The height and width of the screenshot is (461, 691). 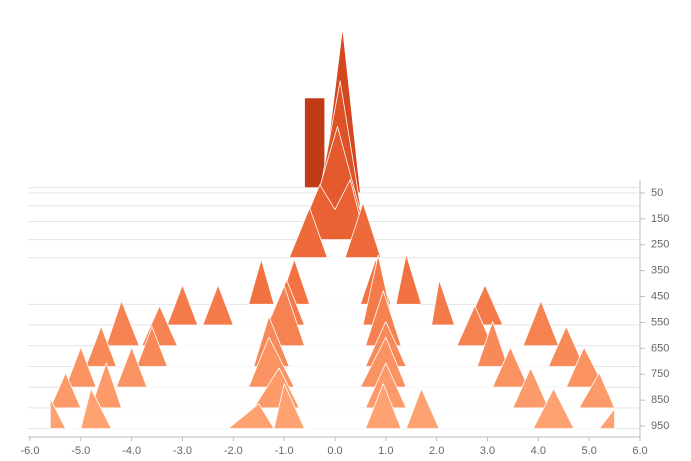 I want to click on y-tick-label: 50, so click(x=657, y=193).